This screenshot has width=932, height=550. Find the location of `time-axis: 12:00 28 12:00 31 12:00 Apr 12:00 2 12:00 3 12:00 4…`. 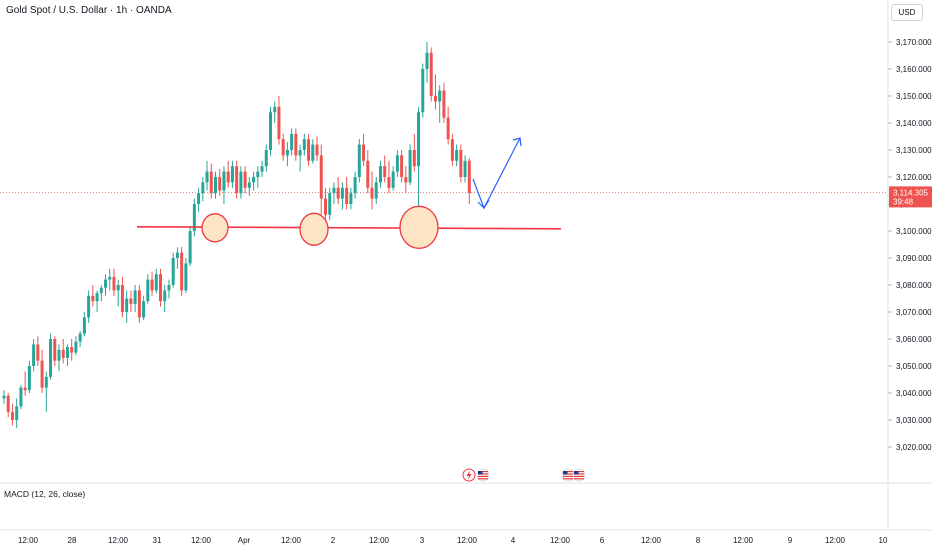

time-axis: 12:00 28 12:00 31 12:00 Apr 12:00 2 12:00 3 12:00 4… is located at coordinates (453, 540).